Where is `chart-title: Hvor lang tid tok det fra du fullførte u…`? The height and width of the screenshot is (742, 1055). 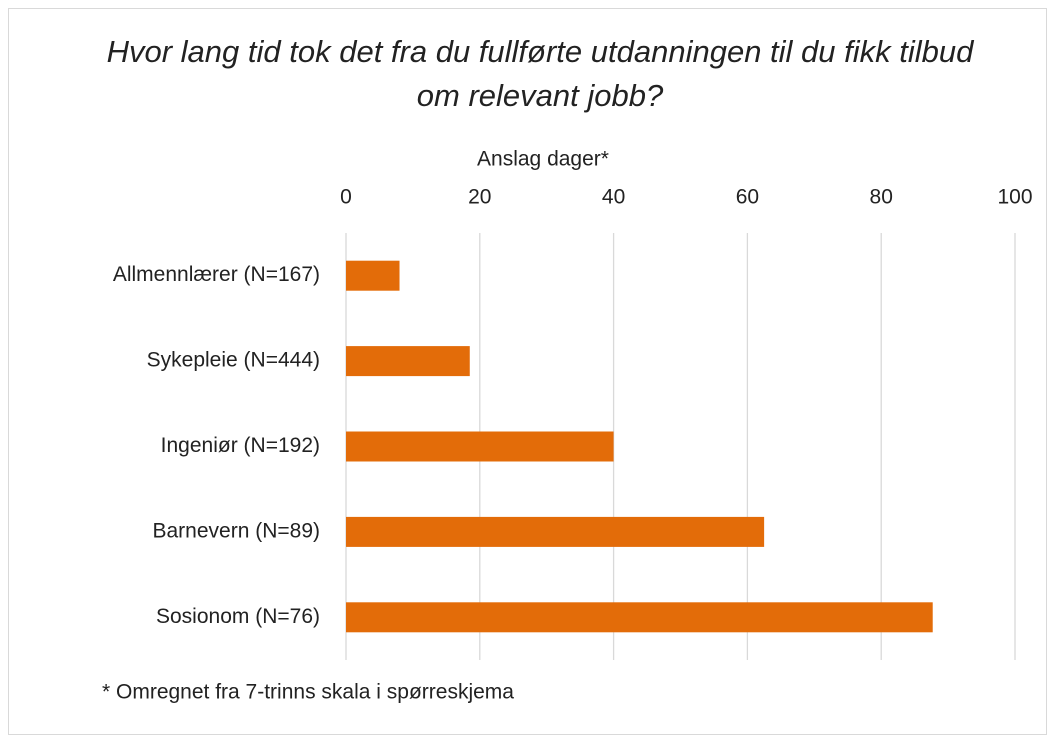 chart-title: Hvor lang tid tok det fra du fullførte u… is located at coordinates (540, 73).